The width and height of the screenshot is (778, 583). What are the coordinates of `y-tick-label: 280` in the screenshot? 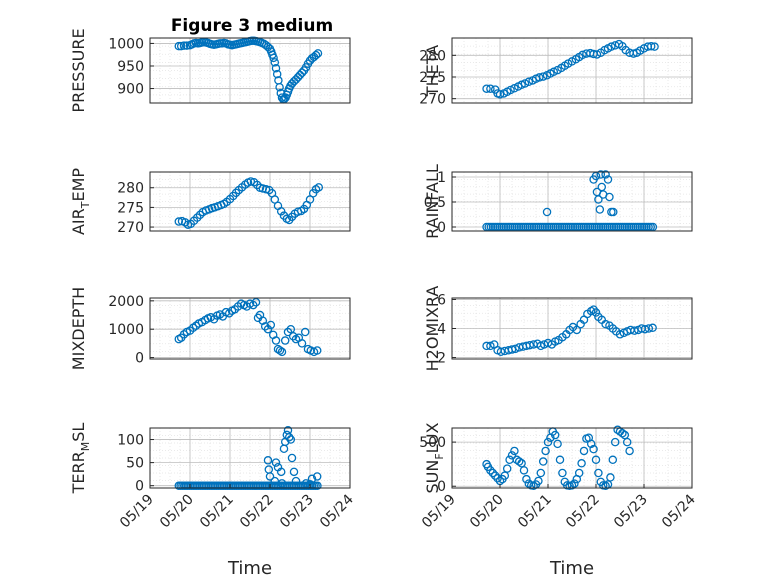 It's located at (130, 189).